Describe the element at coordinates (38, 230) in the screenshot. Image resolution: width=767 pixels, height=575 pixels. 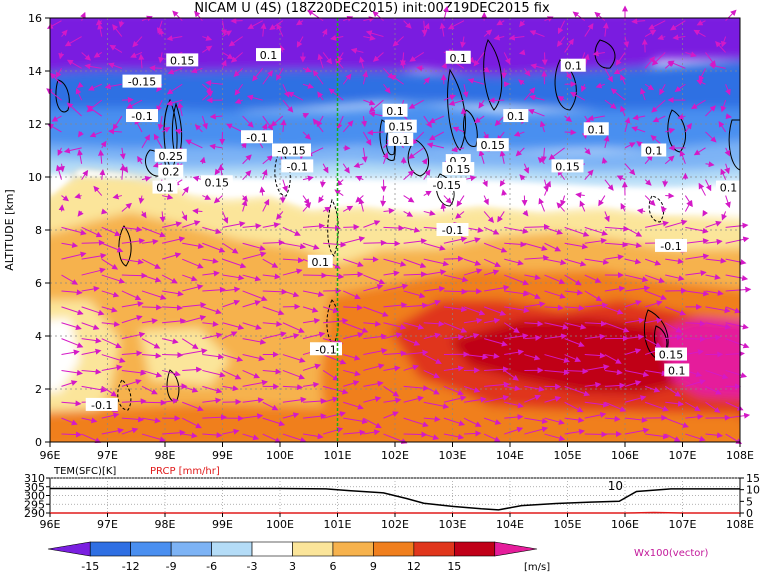
I see `y-tick-label: 8` at that location.